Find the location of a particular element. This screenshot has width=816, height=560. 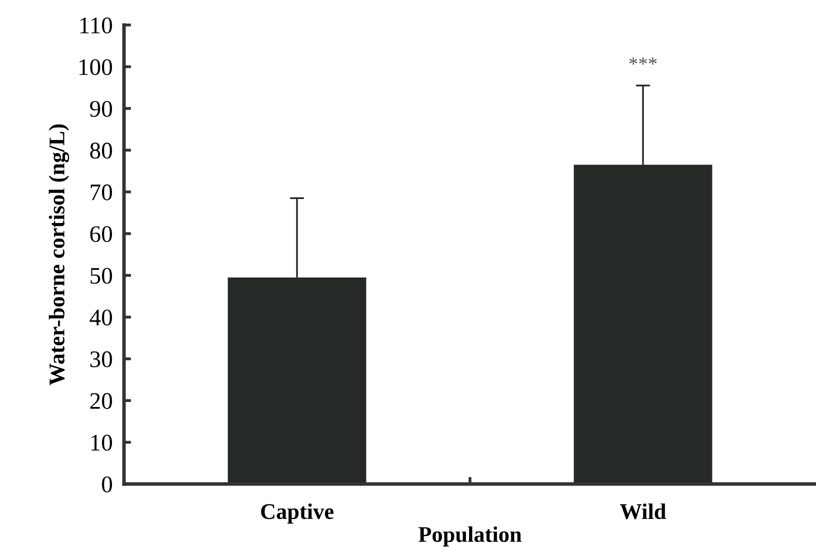

y-tick-label: 20 is located at coordinates (101, 401).